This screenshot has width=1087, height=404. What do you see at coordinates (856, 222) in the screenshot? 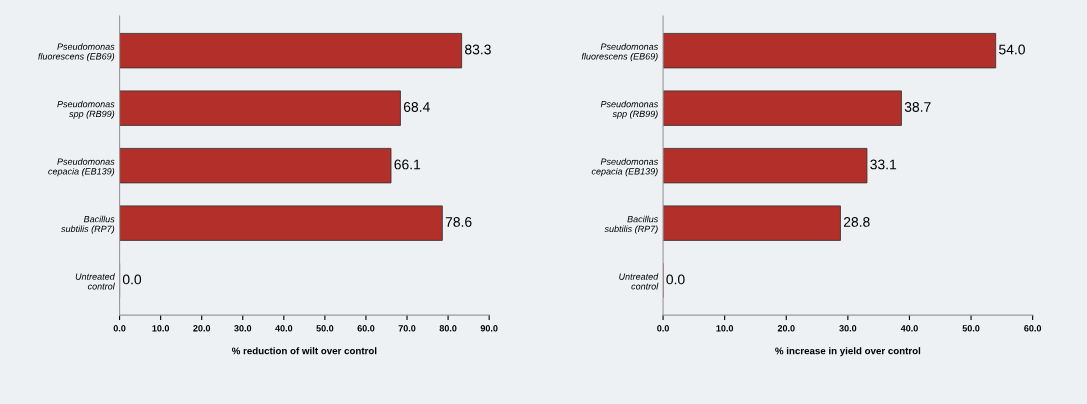
I see `data-label: 28.8` at bounding box center [856, 222].